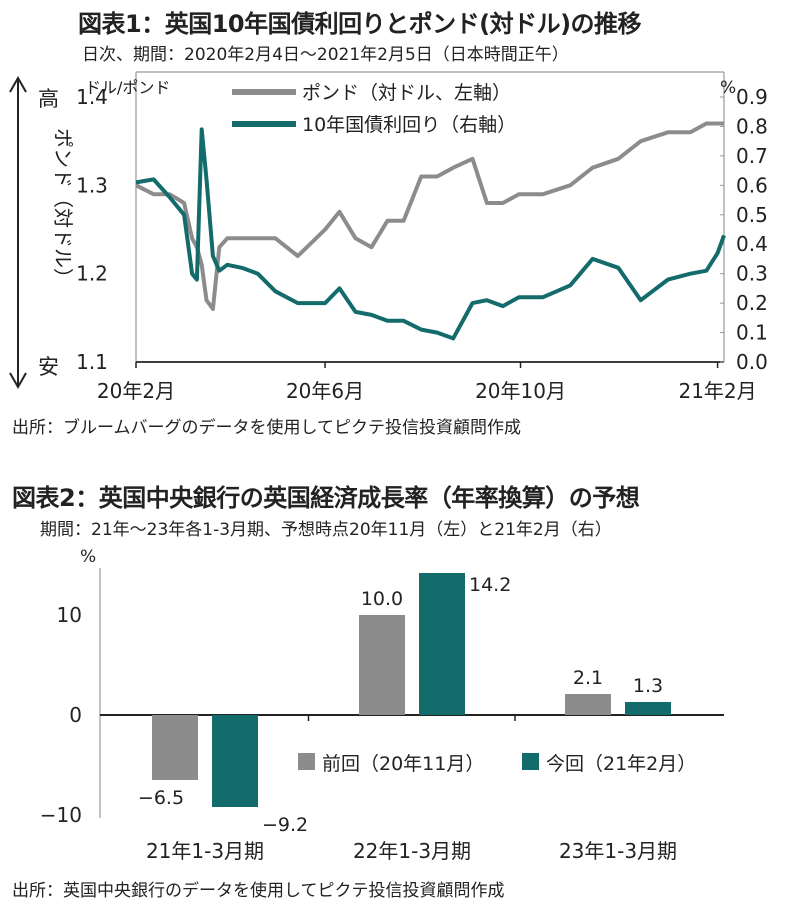  I want to click on chart1-y-right-tick: 0.1, so click(752, 333).